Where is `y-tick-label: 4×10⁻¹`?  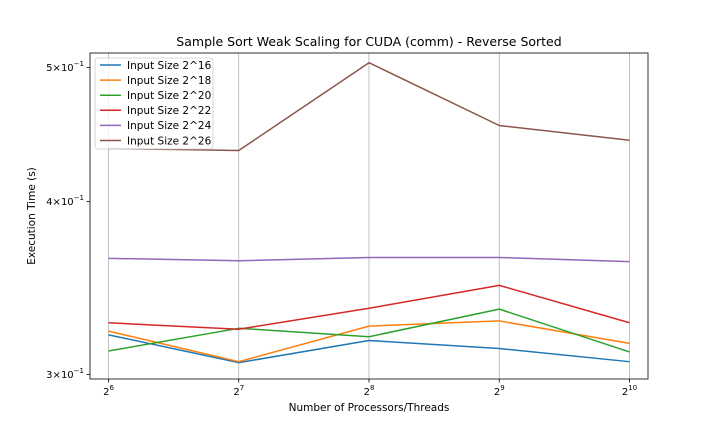
y-tick-label: 4×10⁻¹ is located at coordinates (65, 201).